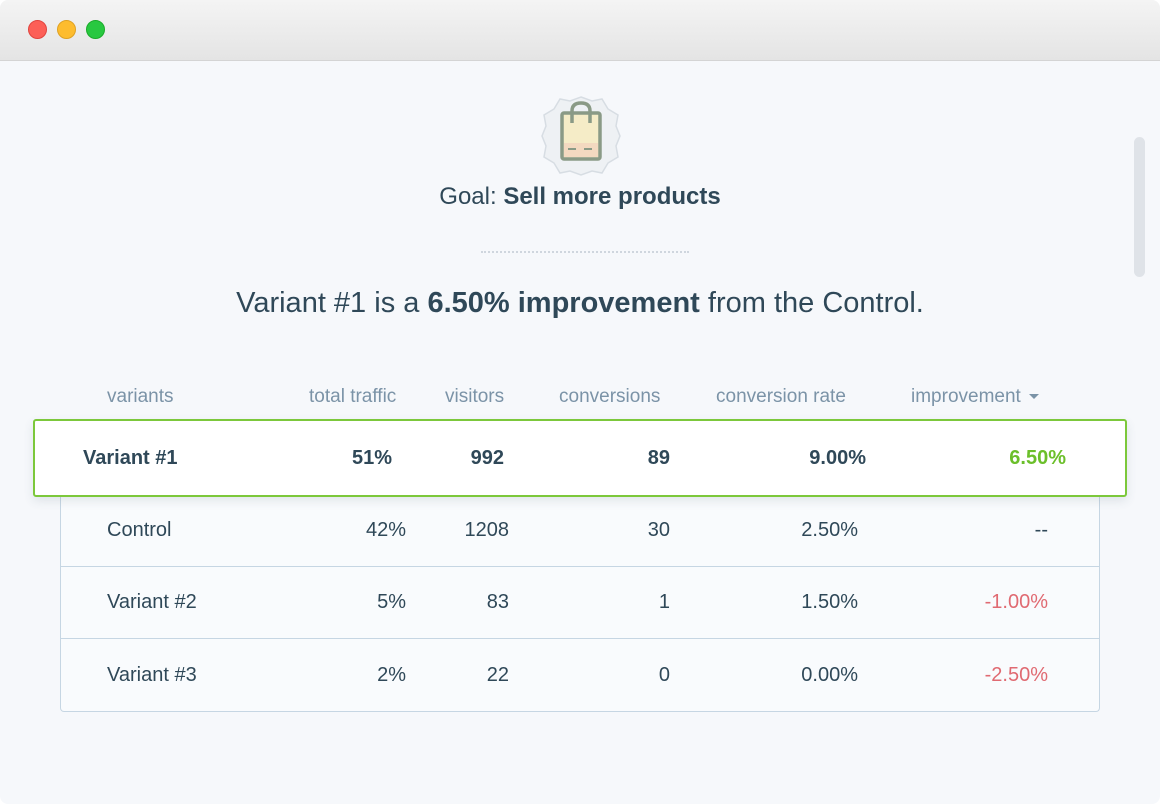  Describe the element at coordinates (66, 29) in the screenshot. I see `minimize-window-button` at that location.